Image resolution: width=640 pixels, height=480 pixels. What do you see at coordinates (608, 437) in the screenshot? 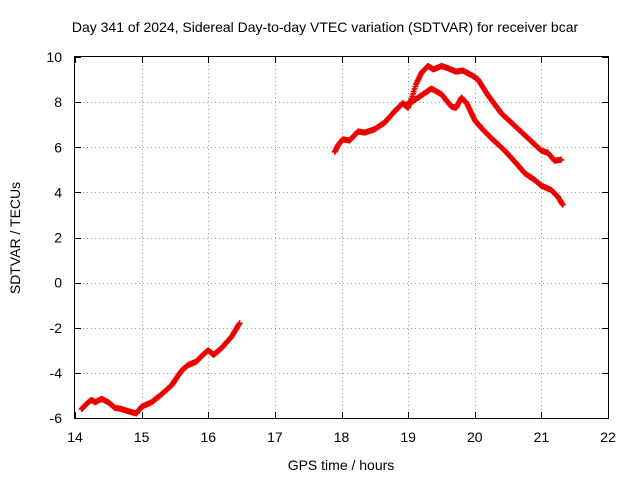
I see `x-tick-label: 22` at bounding box center [608, 437].